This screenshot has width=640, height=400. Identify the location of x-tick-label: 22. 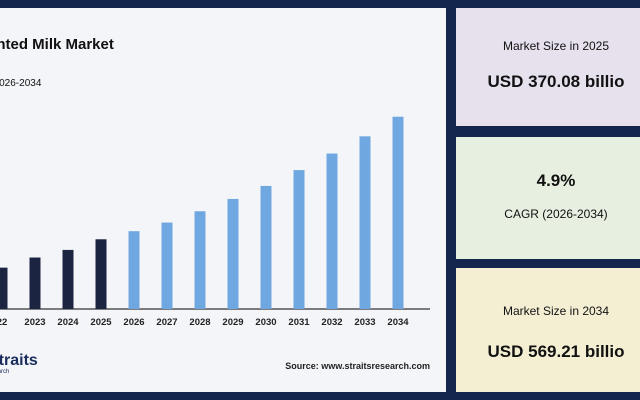
(3, 322).